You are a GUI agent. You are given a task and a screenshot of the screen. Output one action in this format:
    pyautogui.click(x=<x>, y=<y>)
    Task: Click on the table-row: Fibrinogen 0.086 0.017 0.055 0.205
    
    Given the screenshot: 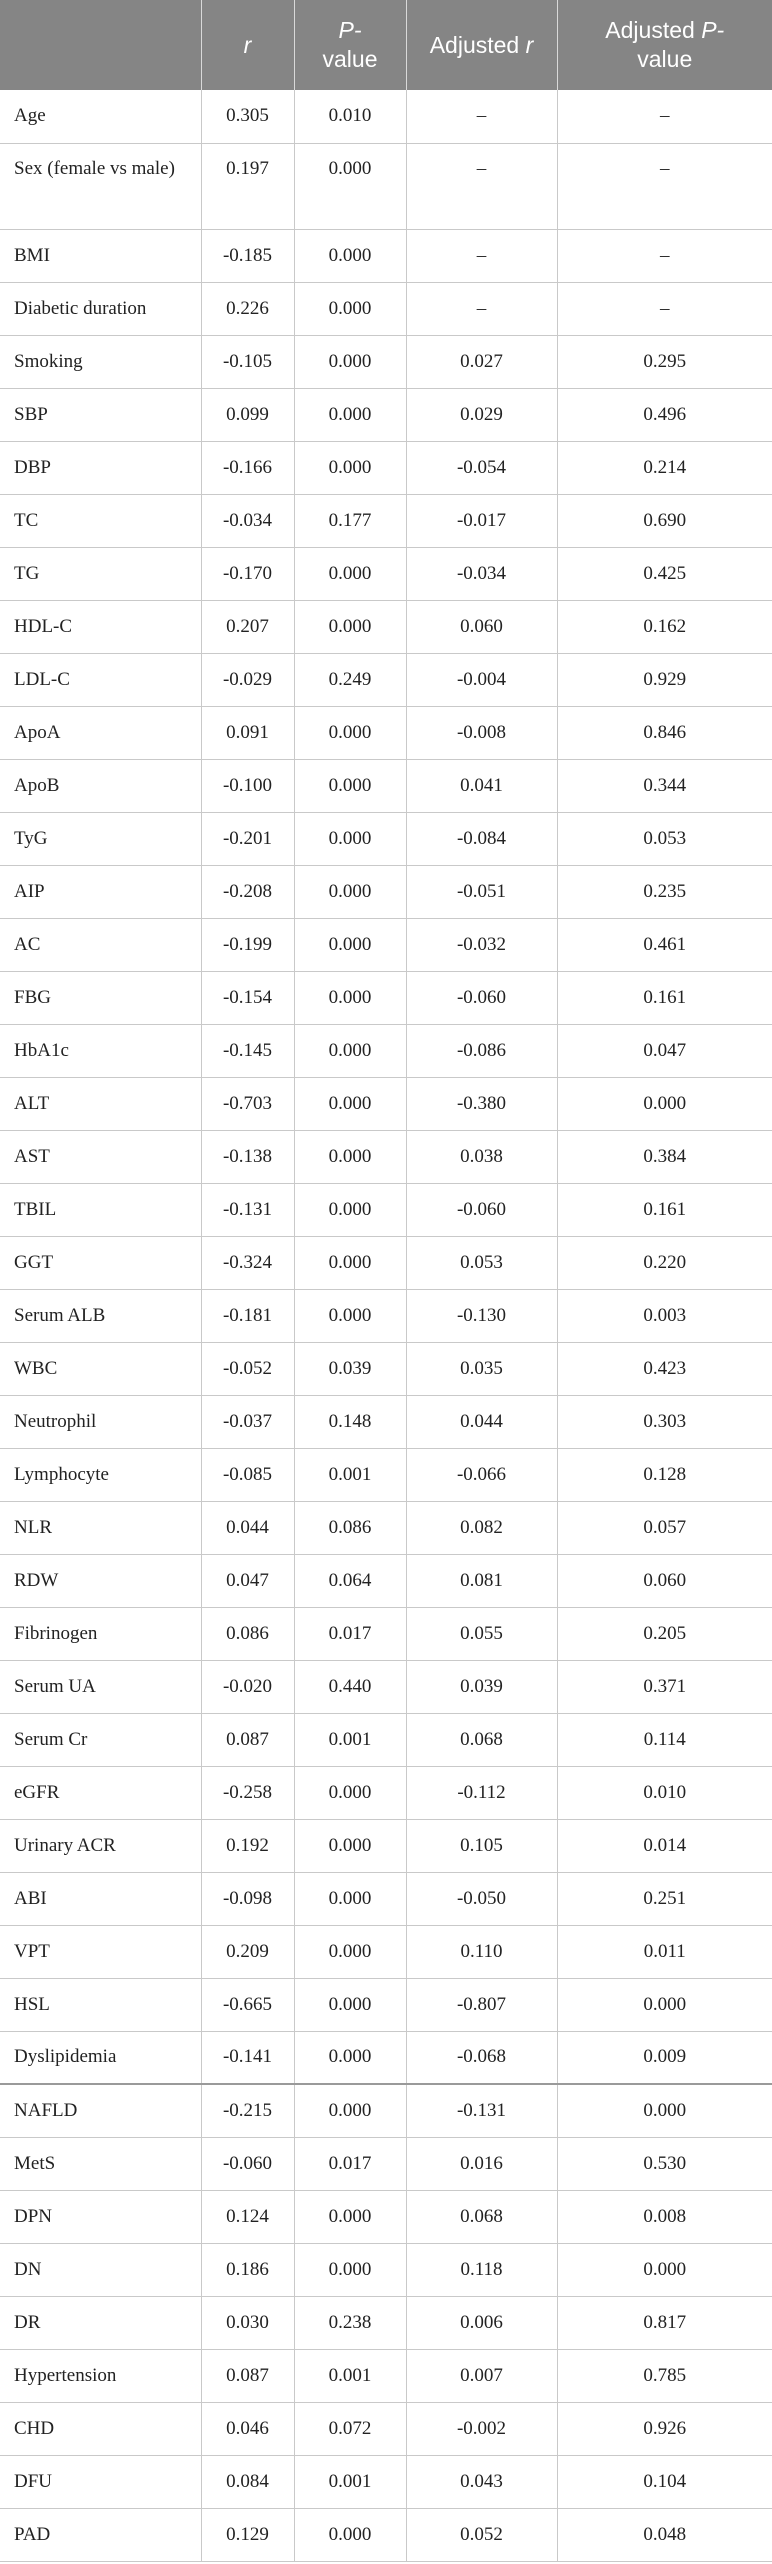 What is the action you would take?
    pyautogui.click(x=386, y=1634)
    